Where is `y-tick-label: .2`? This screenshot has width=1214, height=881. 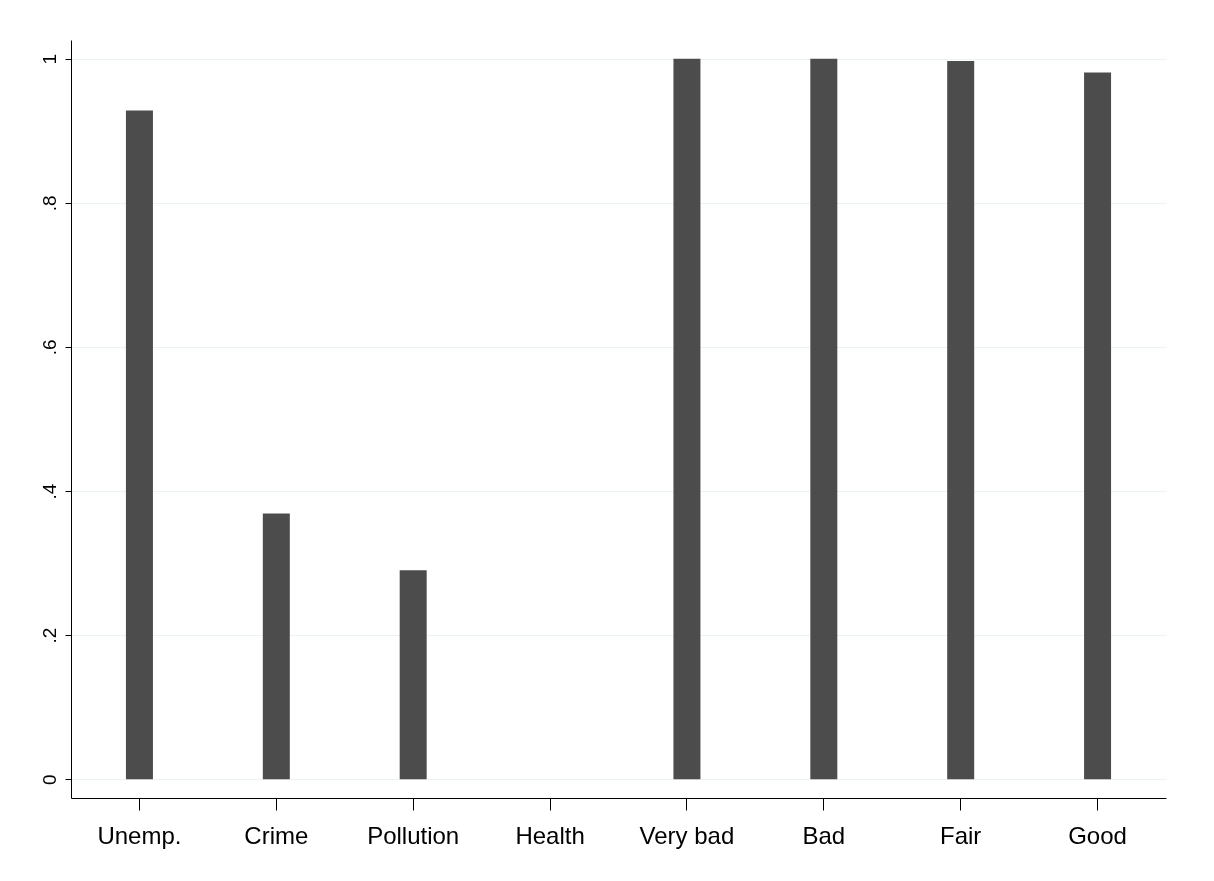
y-tick-label: .2 is located at coordinates (49, 635).